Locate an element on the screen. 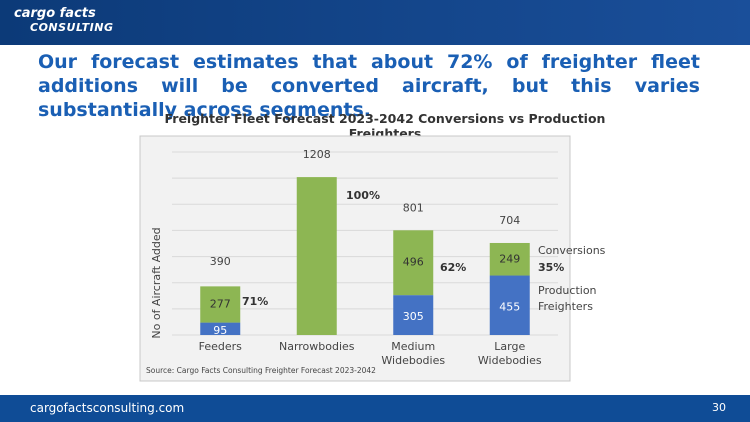 Image resolution: width=750 pixels, height=422 pixels. logo-line2: CONSULTING is located at coordinates (72, 27).